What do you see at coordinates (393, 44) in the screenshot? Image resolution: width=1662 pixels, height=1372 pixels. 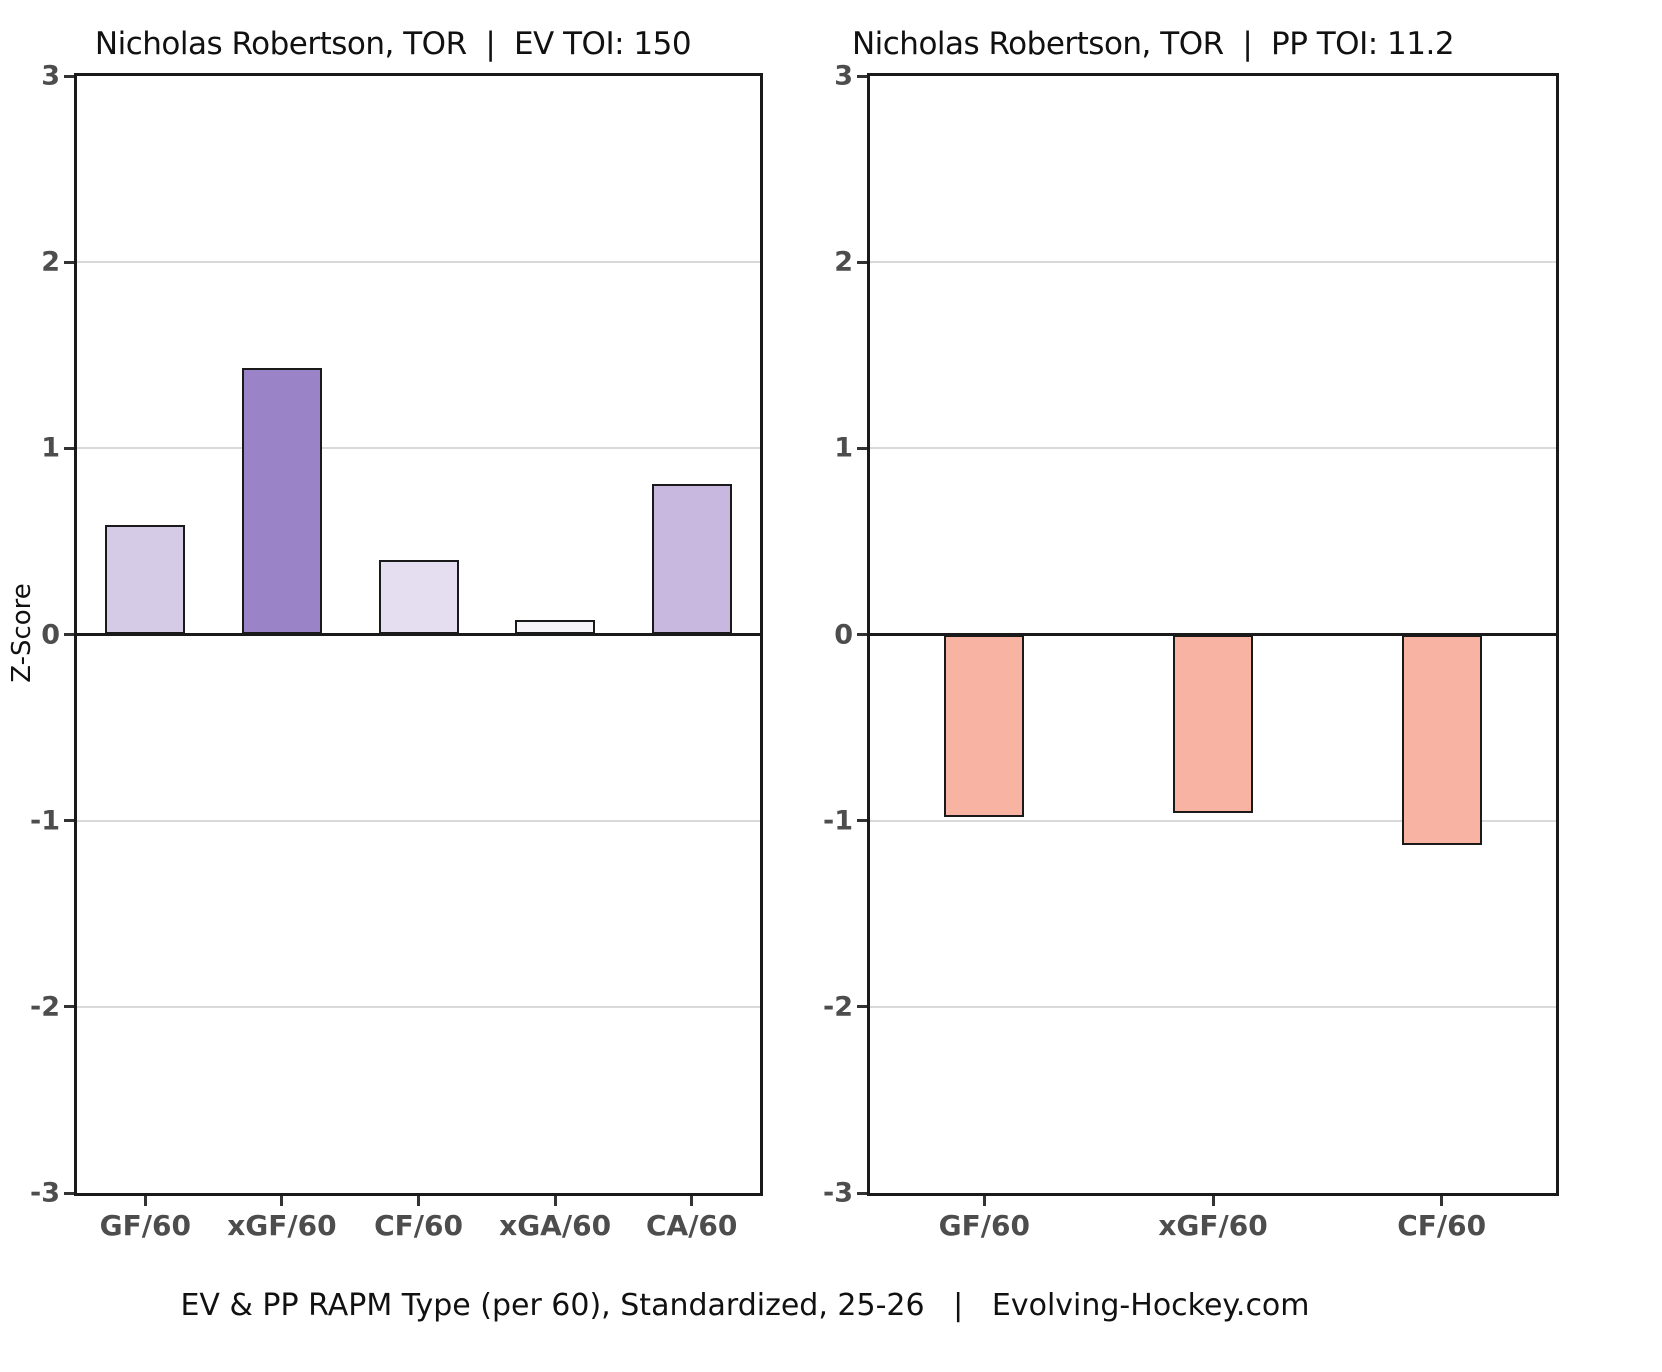 I see `ev-chart-title: Nicholas Robertson, TOR | EV TOI: 150` at bounding box center [393, 44].